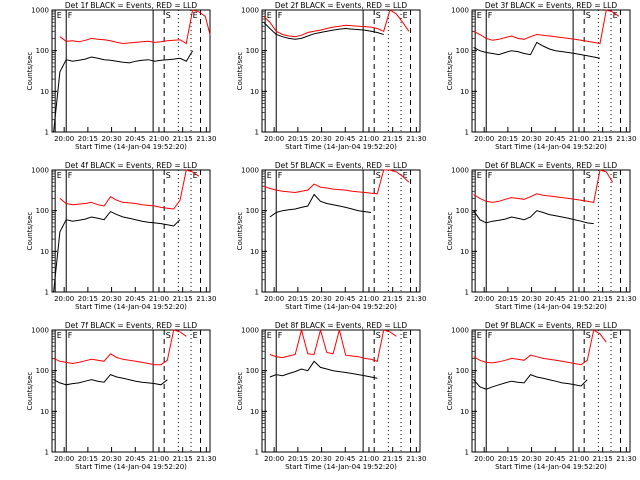  I want to click on panel-title: Det 3f BLACK = Events, RED = LLD, so click(551, 5).